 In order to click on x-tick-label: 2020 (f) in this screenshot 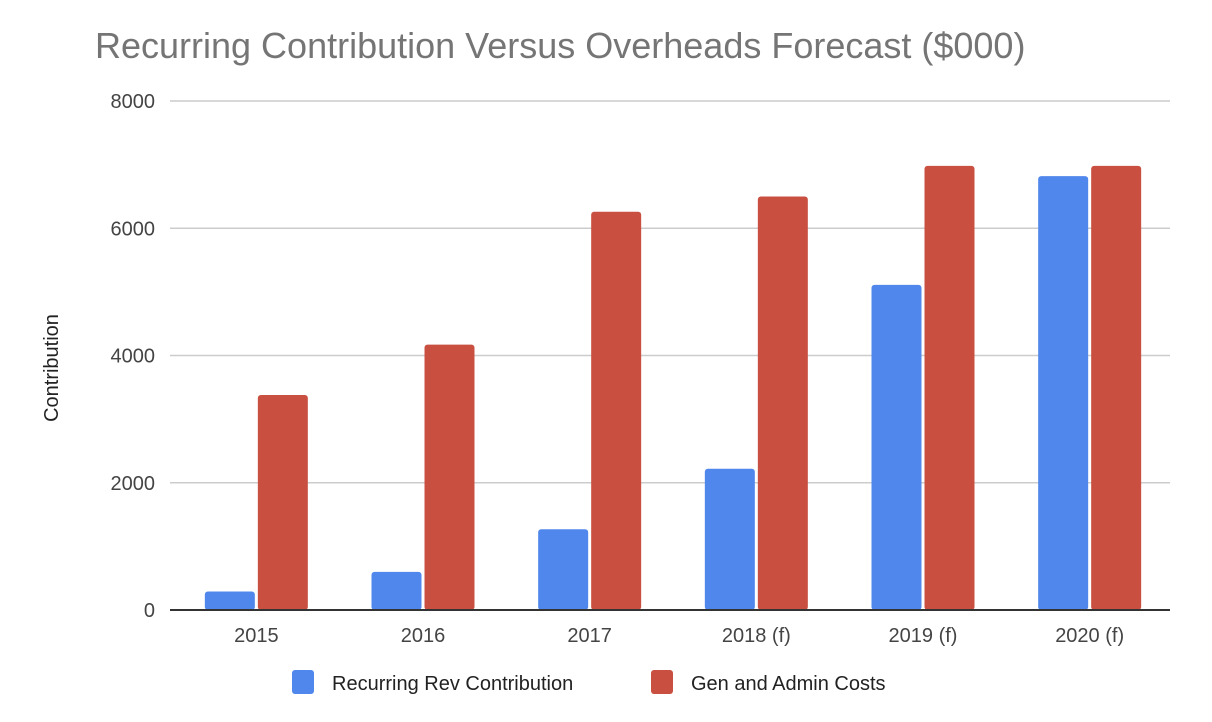, I will do `click(1089, 636)`.